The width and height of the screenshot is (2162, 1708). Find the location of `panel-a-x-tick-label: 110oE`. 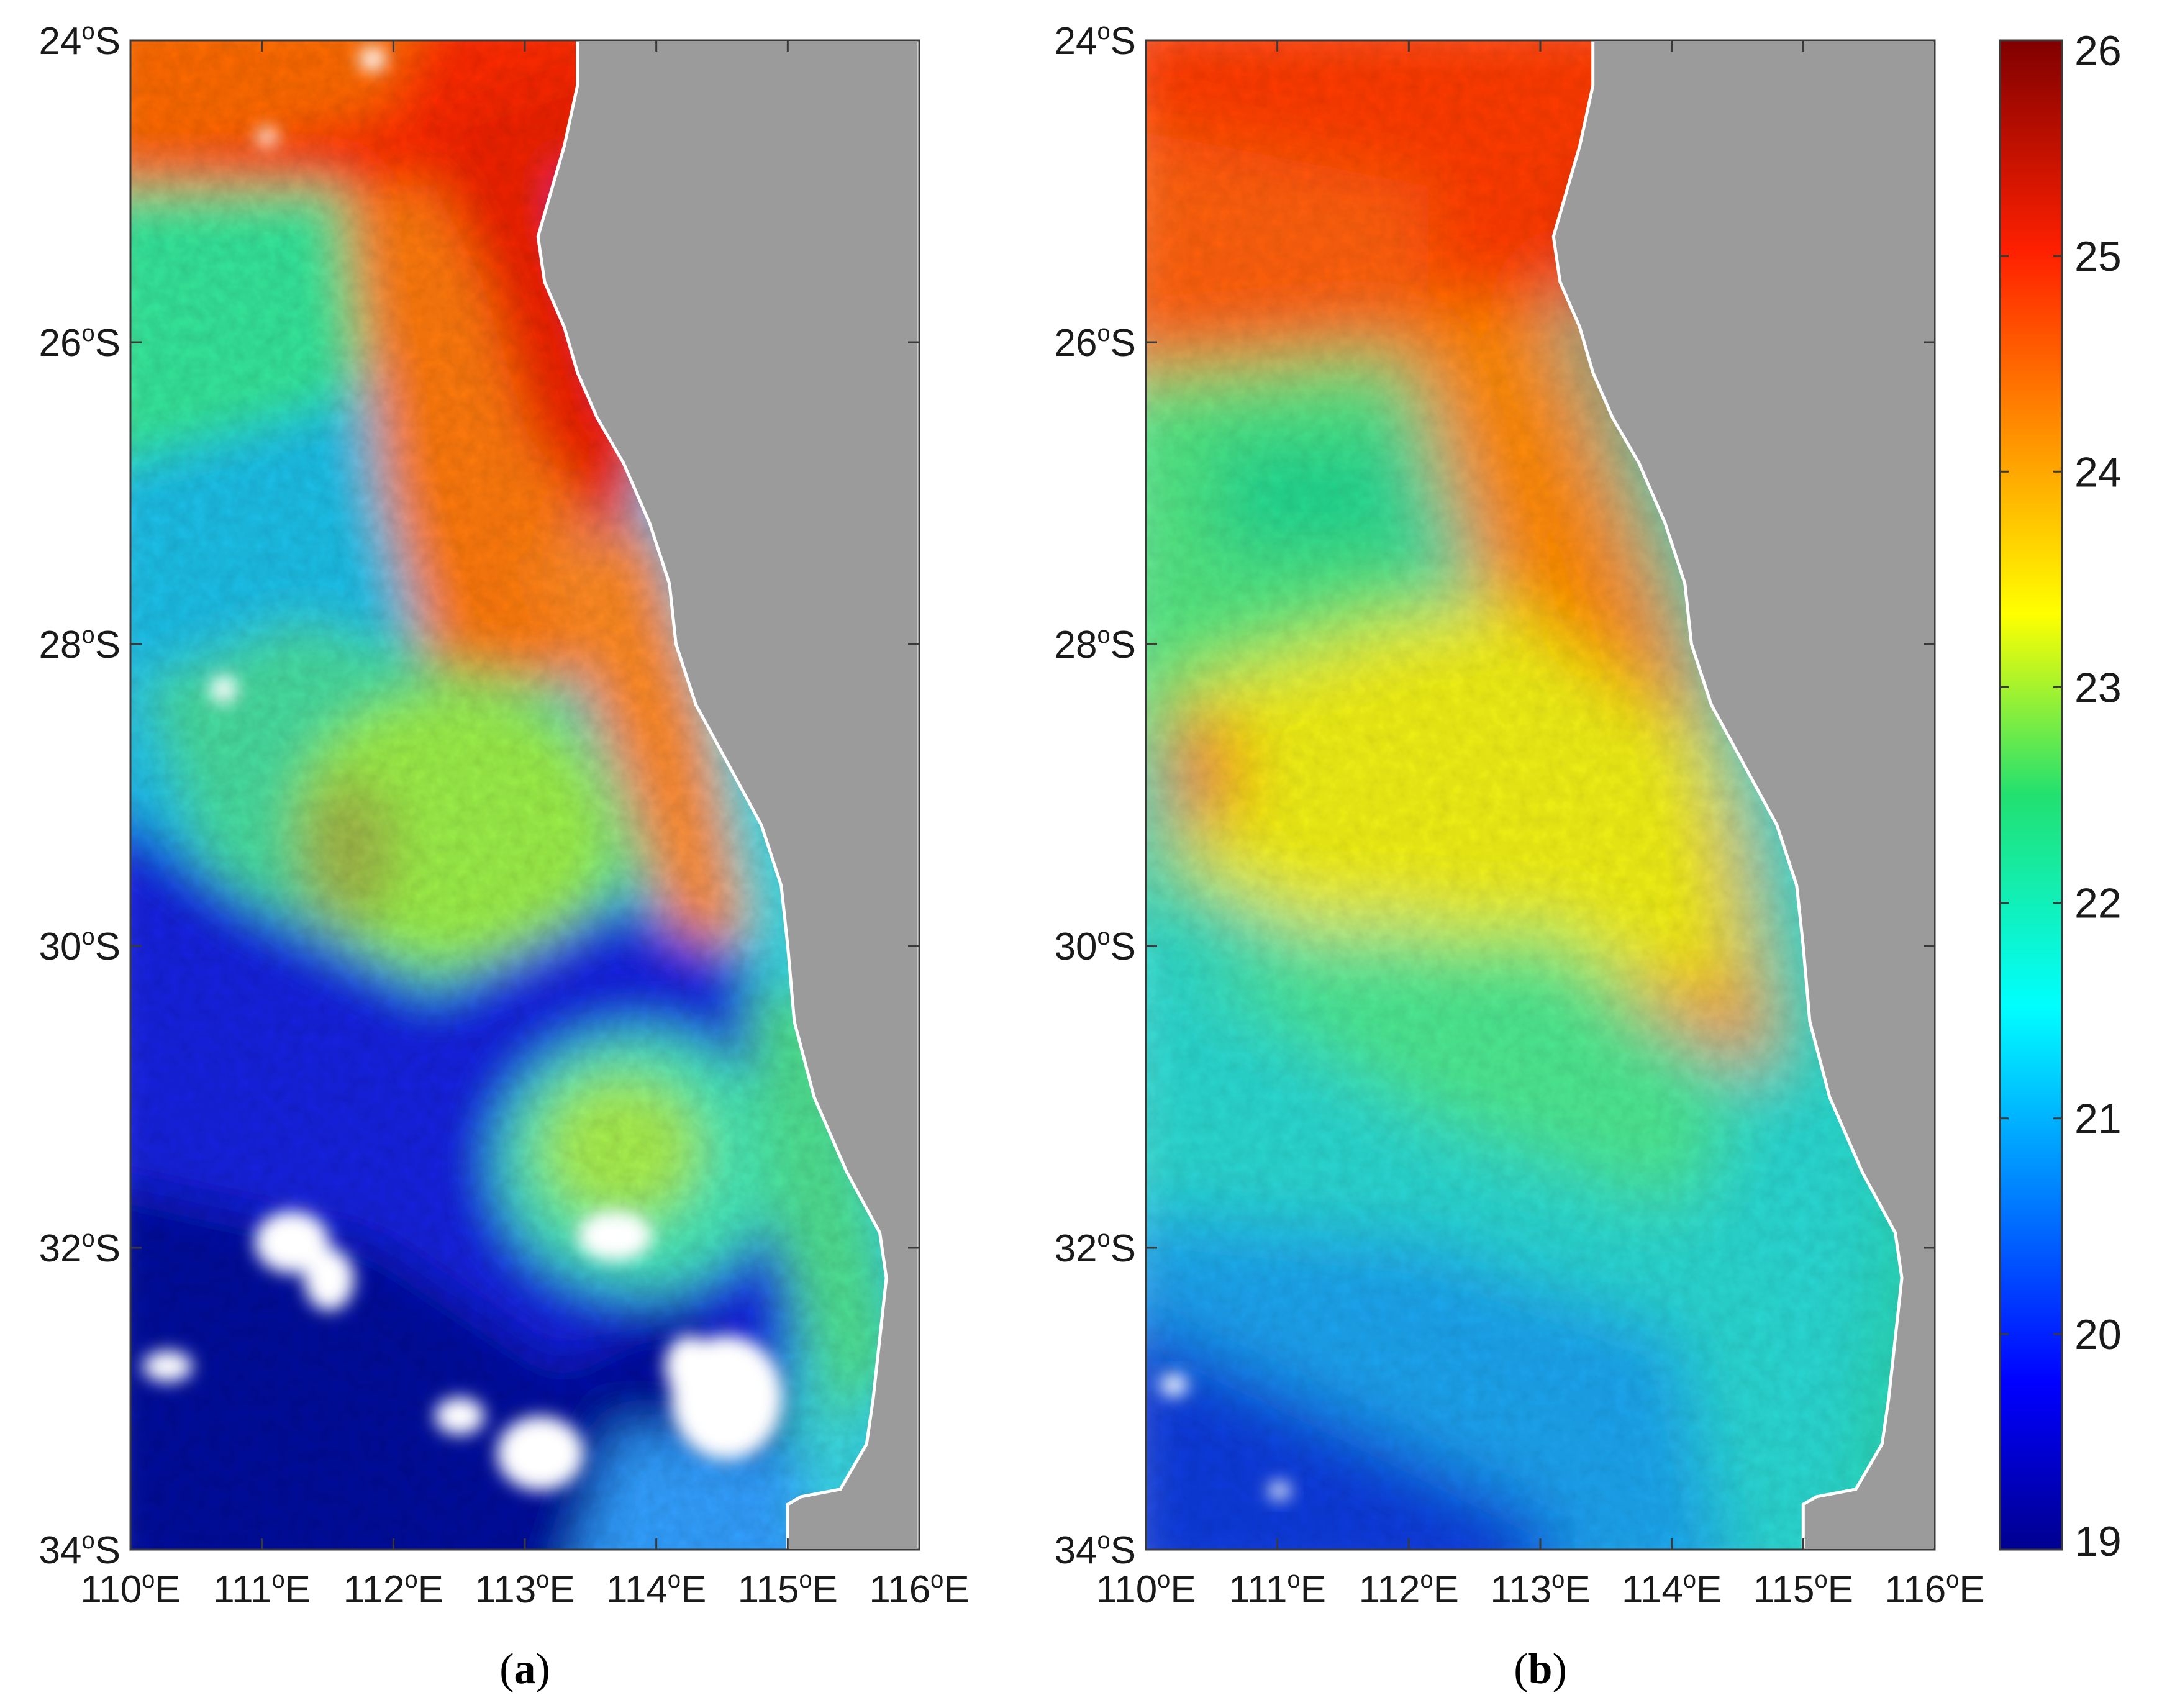

panel-a-x-tick-label: 110oE is located at coordinates (130, 1589).